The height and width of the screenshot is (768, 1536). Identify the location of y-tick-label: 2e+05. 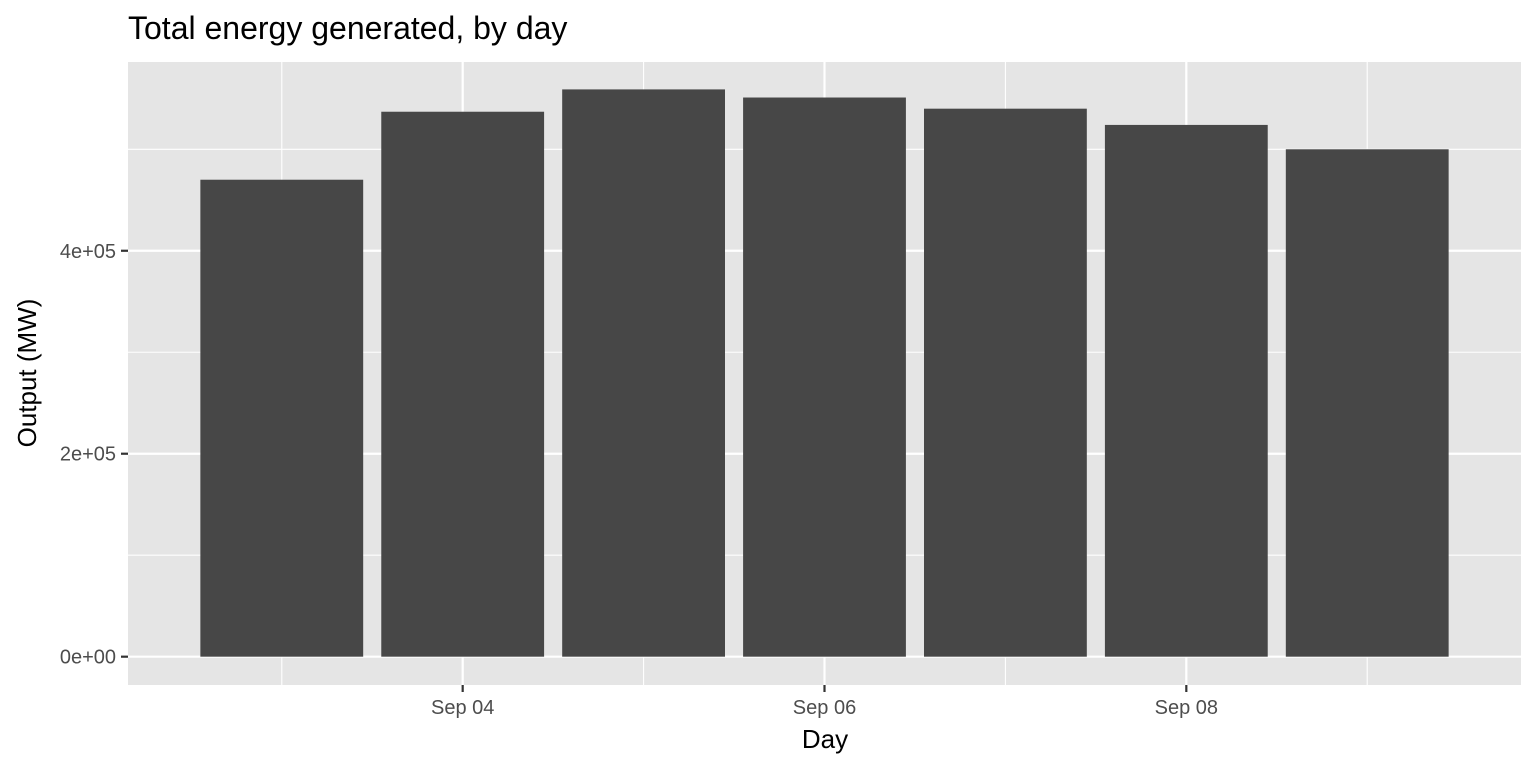
(88, 455).